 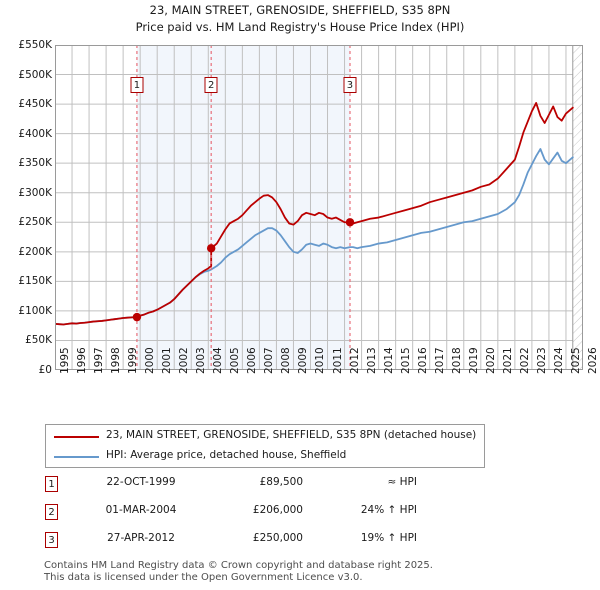 I want to click on legend-swatch-price-paid, so click(x=76, y=437).